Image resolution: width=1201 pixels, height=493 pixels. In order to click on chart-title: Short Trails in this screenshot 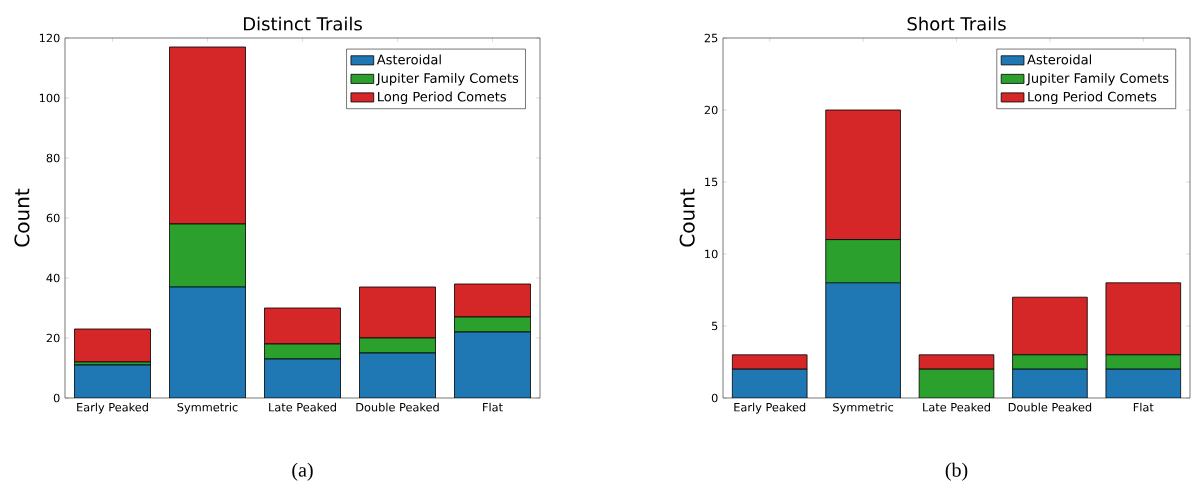, I will do `click(956, 23)`.